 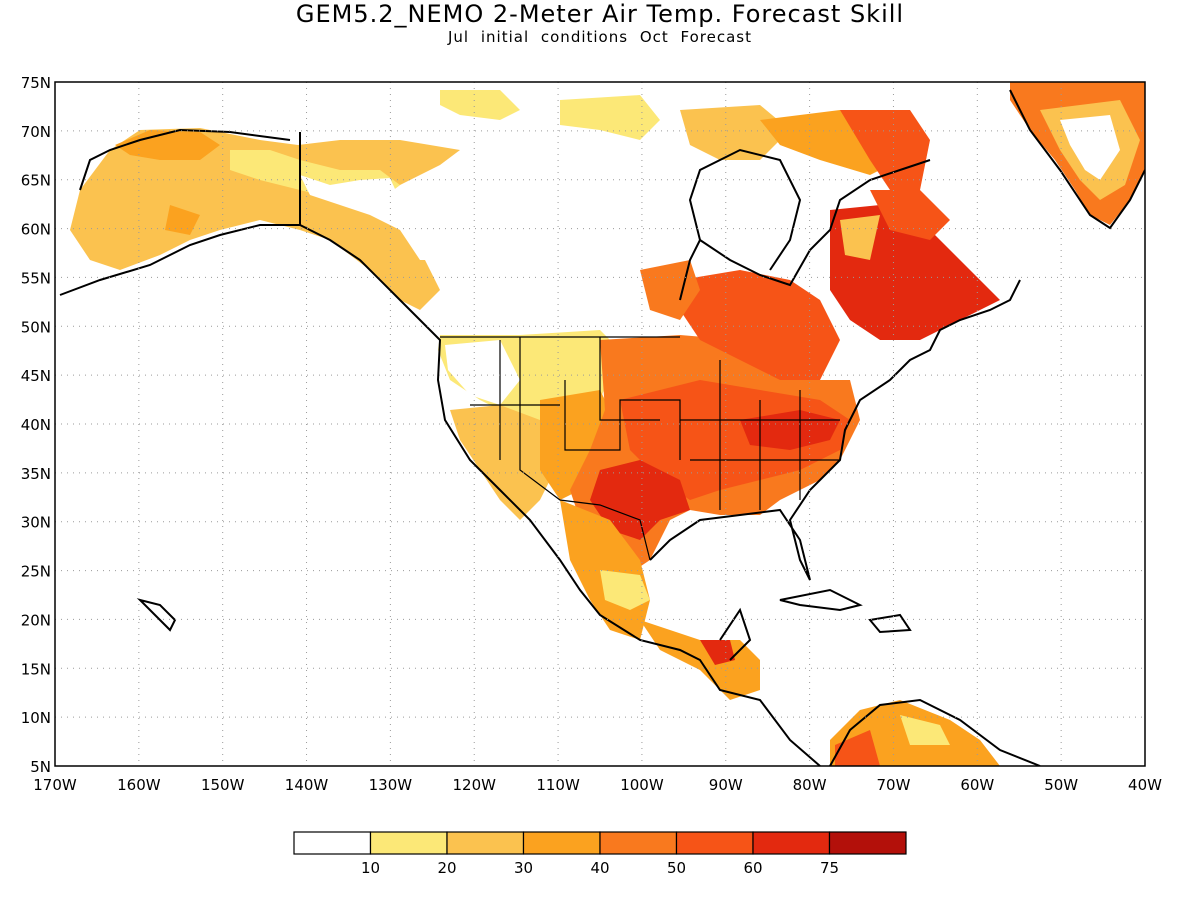 What do you see at coordinates (1061, 785) in the screenshot?
I see `lon-tick-label: 50W` at bounding box center [1061, 785].